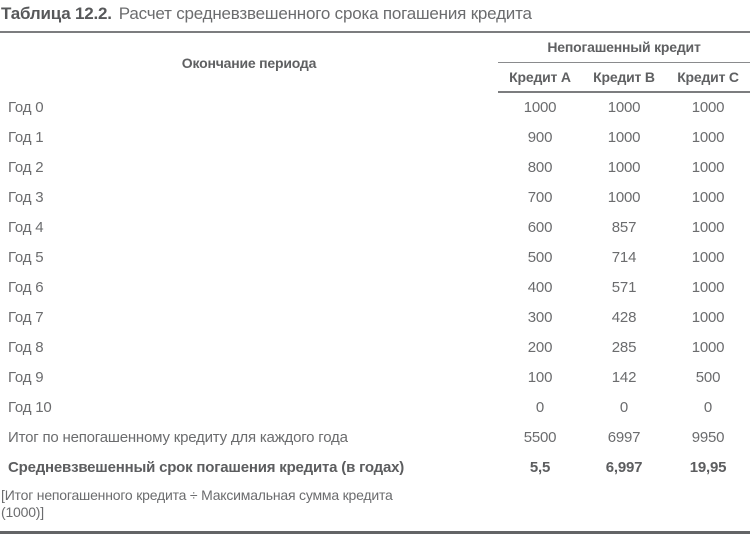 This screenshot has height=542, width=750. I want to click on cell-credit-a: 200, so click(540, 347).